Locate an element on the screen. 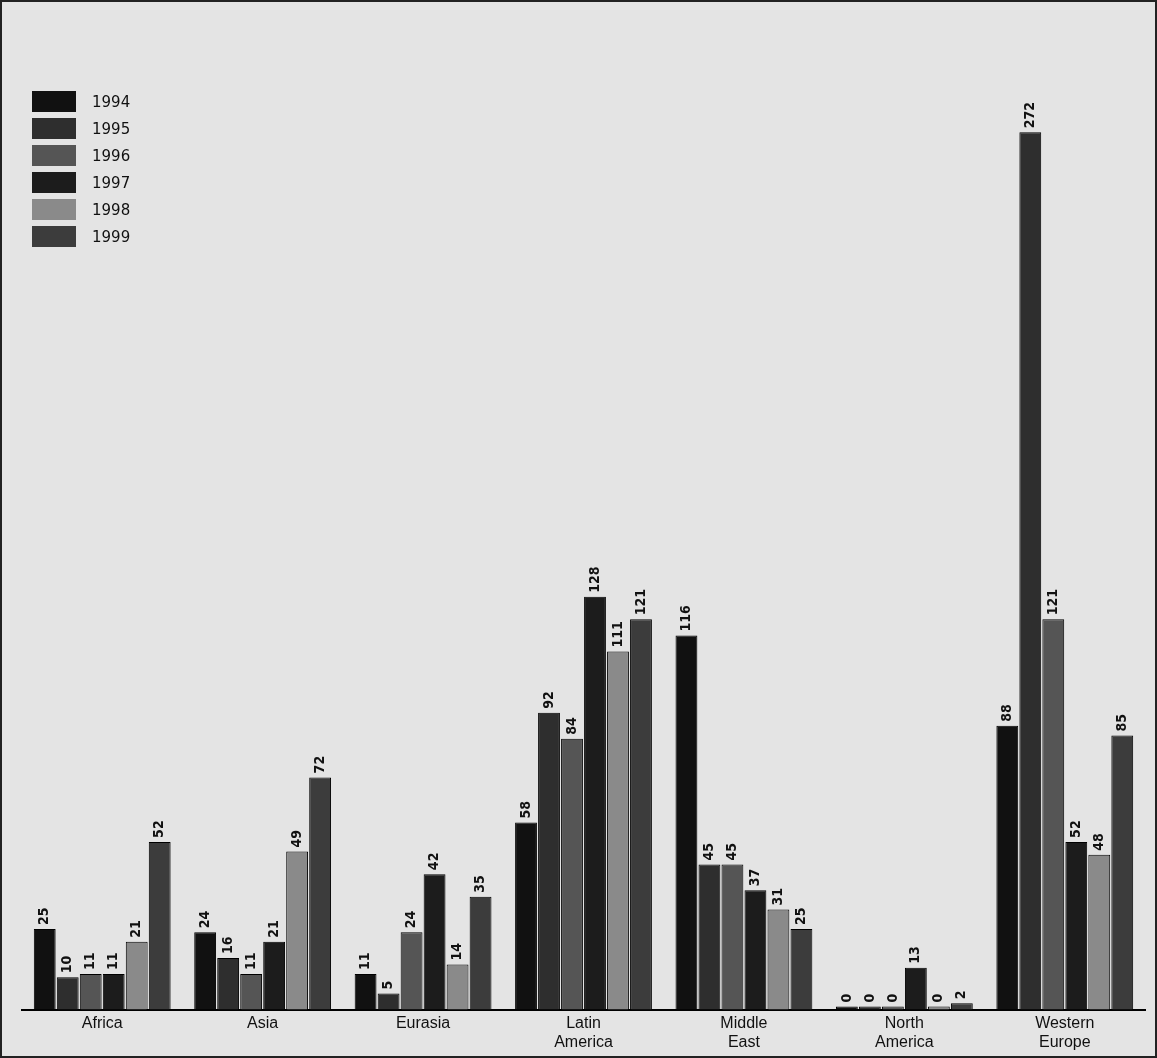 The image size is (1157, 1058). data-label: 42 is located at coordinates (433, 861).